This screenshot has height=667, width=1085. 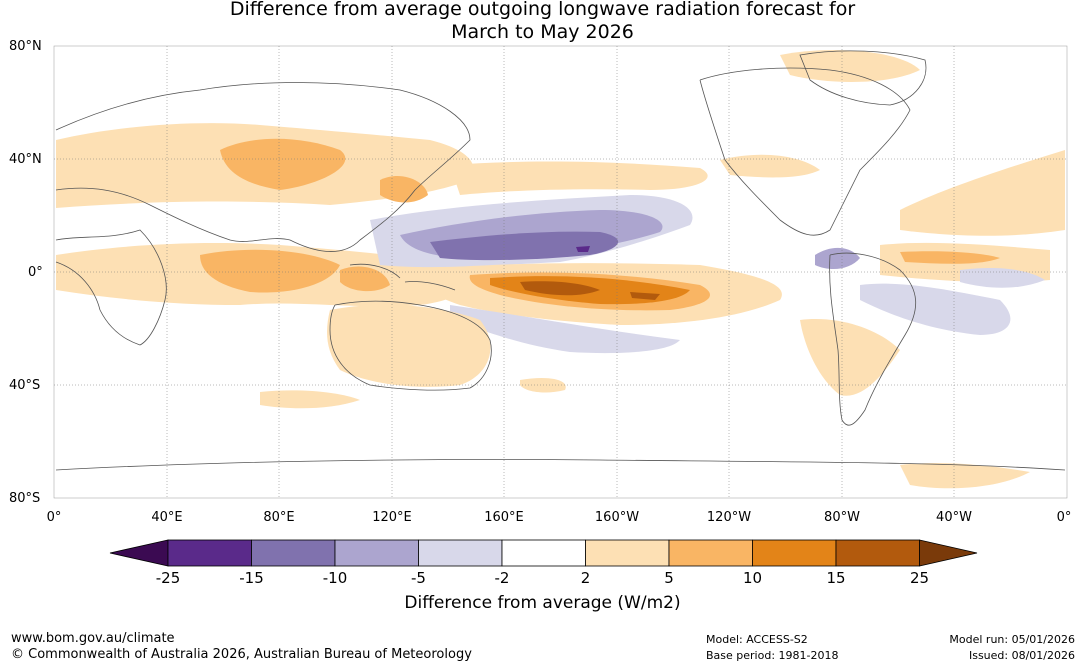 I want to click on asia-positive-core, so click(x=283, y=164).